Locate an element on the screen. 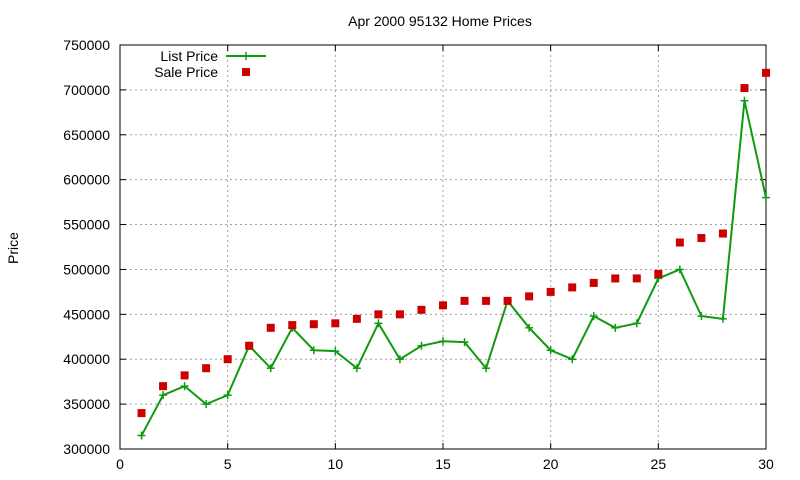  chart-title: Apr 2000 95132 Home Prices is located at coordinates (440, 21).